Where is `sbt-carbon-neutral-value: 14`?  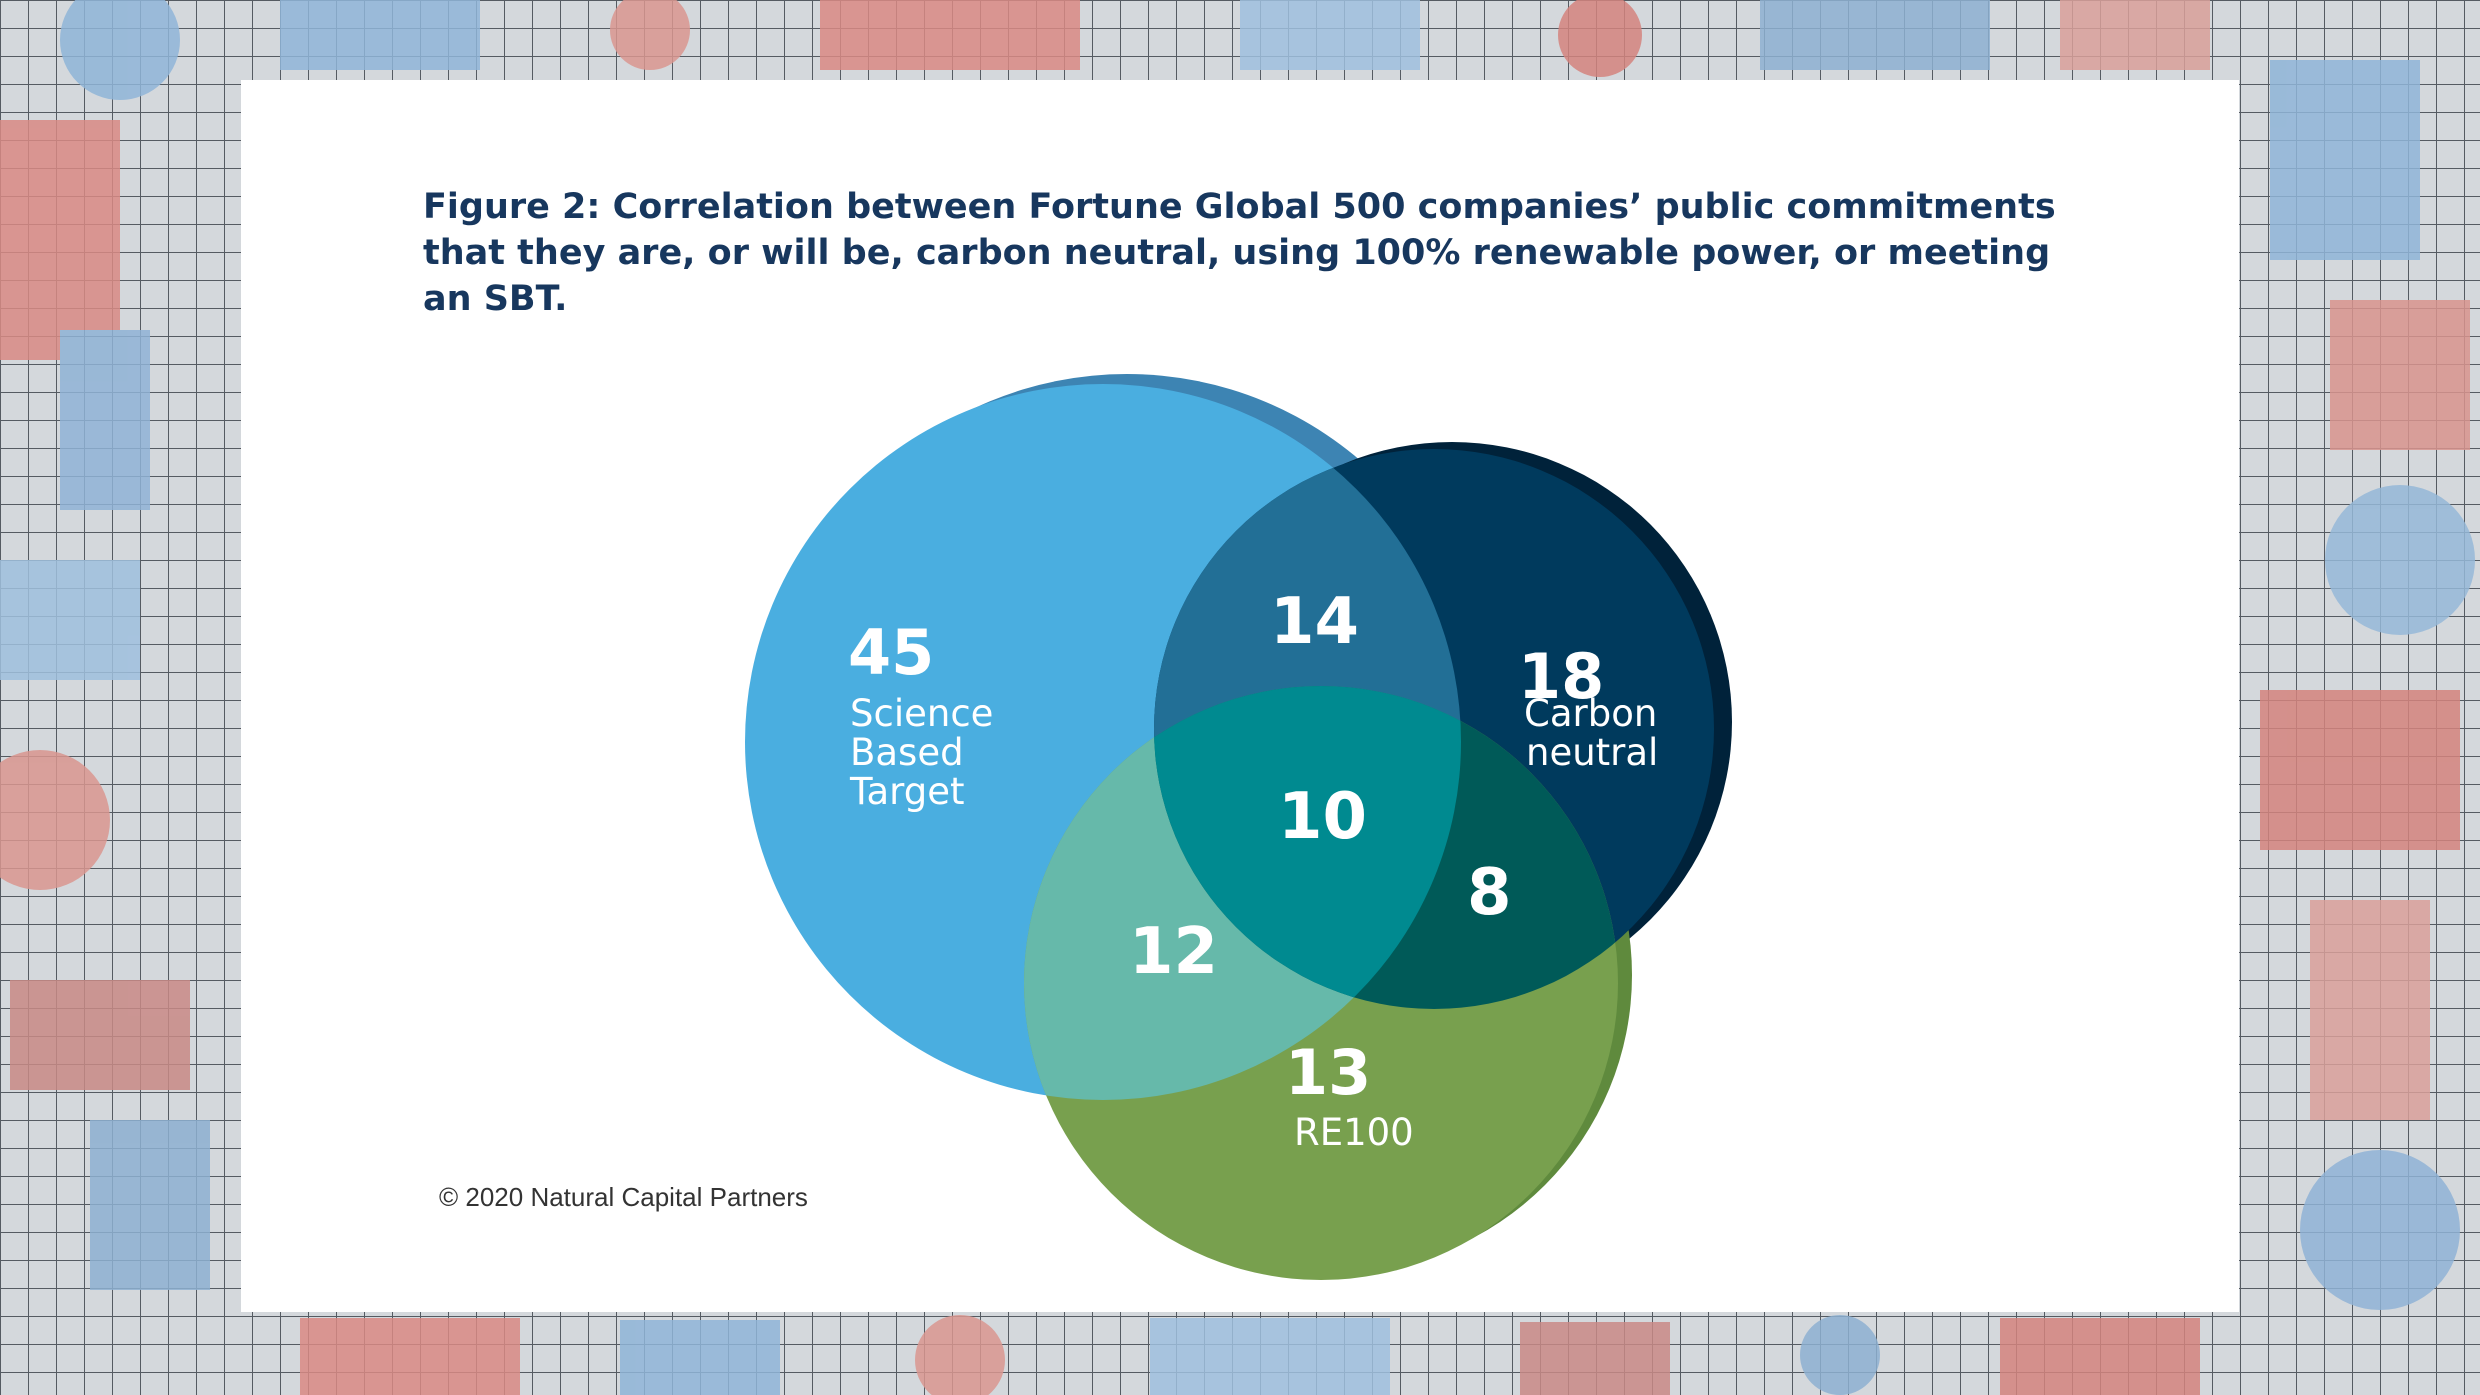
sbt-carbon-neutral-value: 14 is located at coordinates (1314, 622).